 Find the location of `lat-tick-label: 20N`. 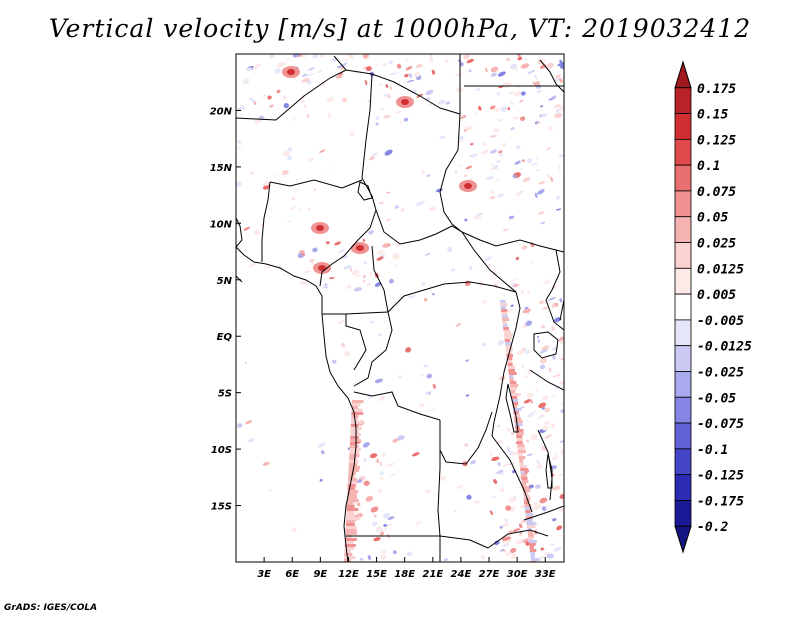

lat-tick-label: 20N is located at coordinates (221, 111).